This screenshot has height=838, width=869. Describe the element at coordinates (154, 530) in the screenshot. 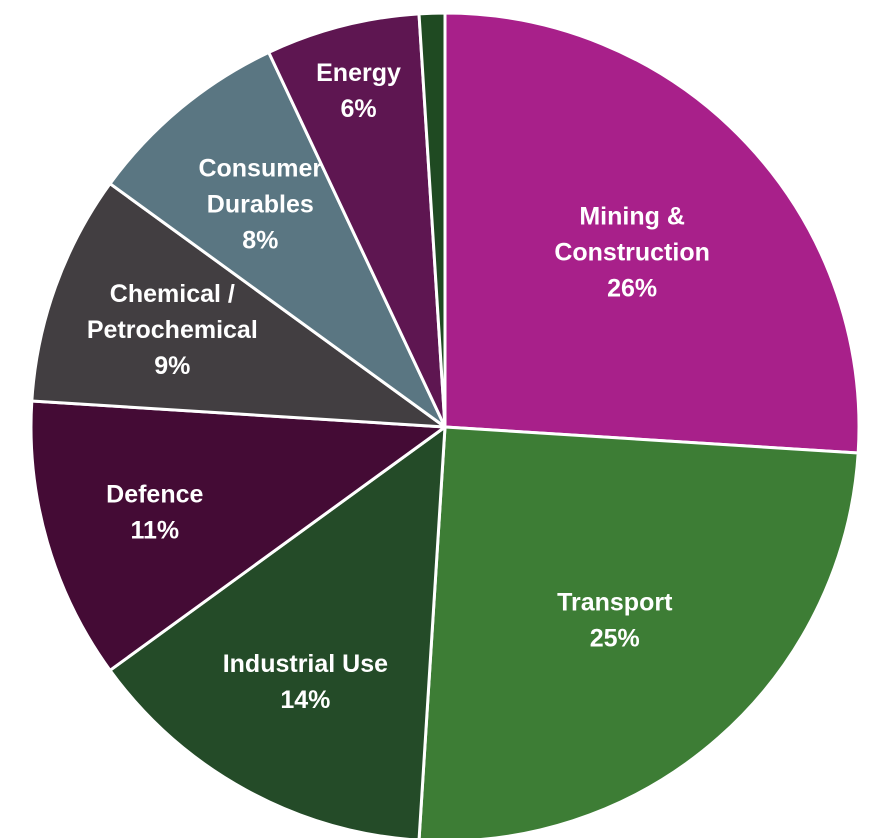

I see `slice-percent: 11%` at that location.